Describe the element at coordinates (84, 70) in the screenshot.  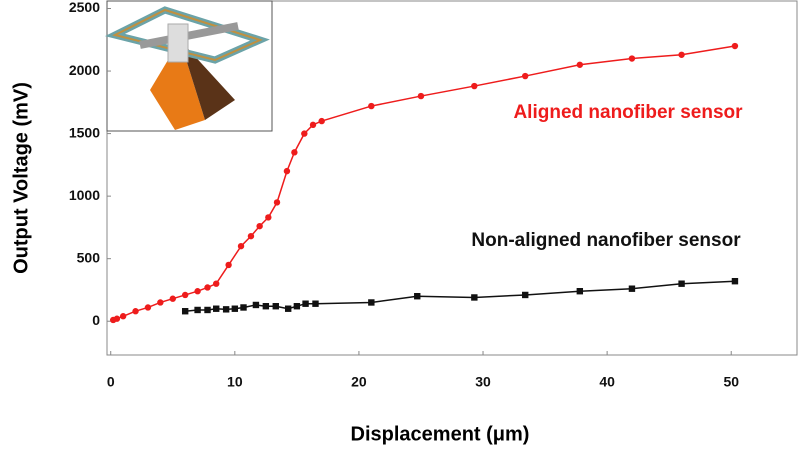
I see `y-tick-label: 2000` at that location.